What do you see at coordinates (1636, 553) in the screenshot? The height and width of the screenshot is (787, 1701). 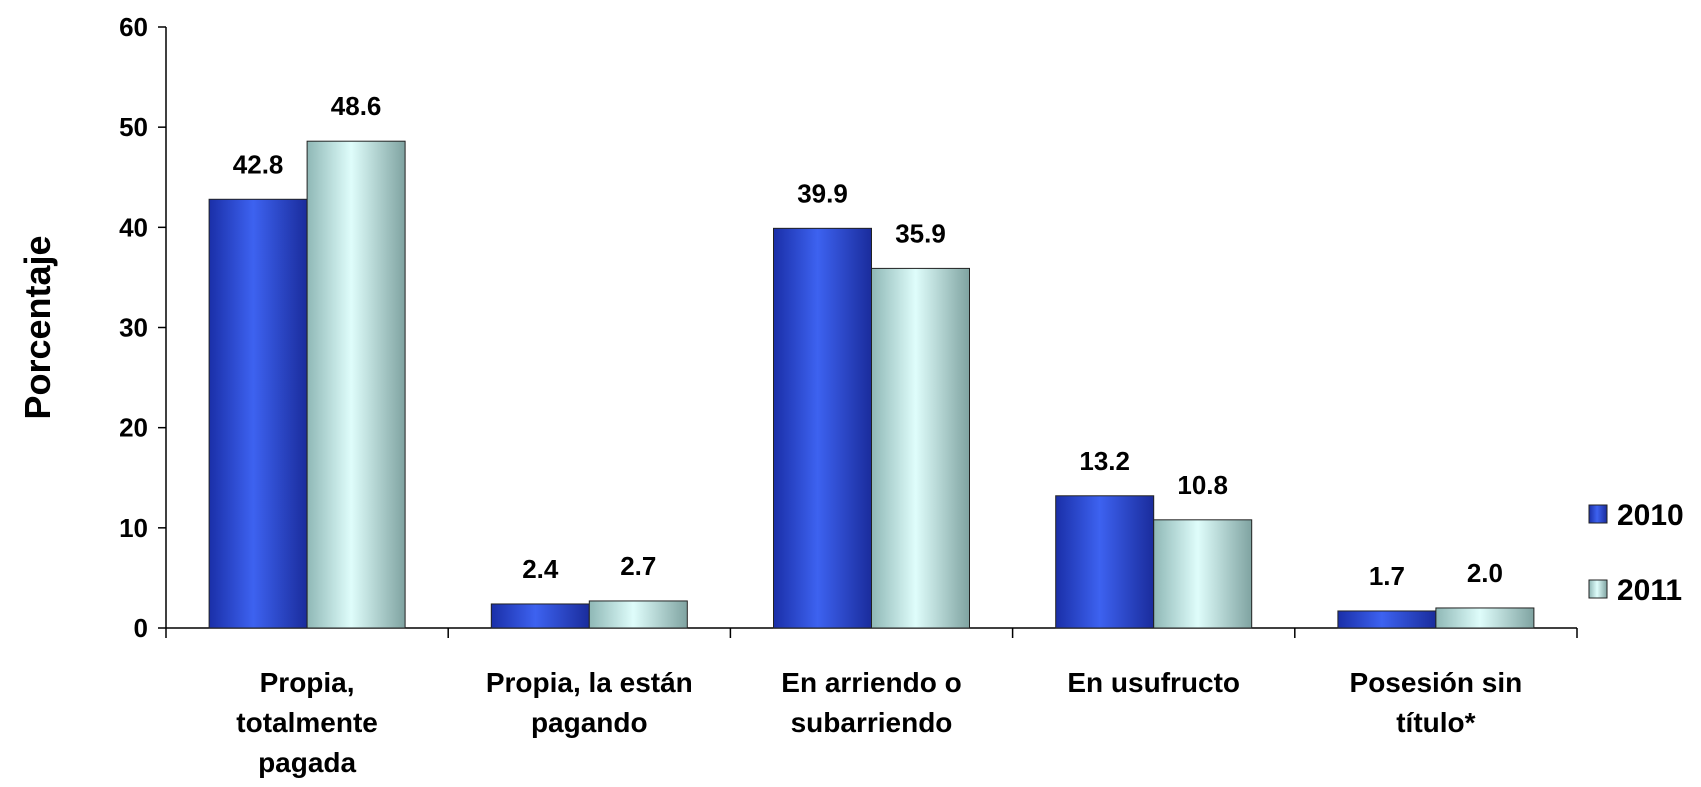 I see `legend: 2010 2011` at bounding box center [1636, 553].